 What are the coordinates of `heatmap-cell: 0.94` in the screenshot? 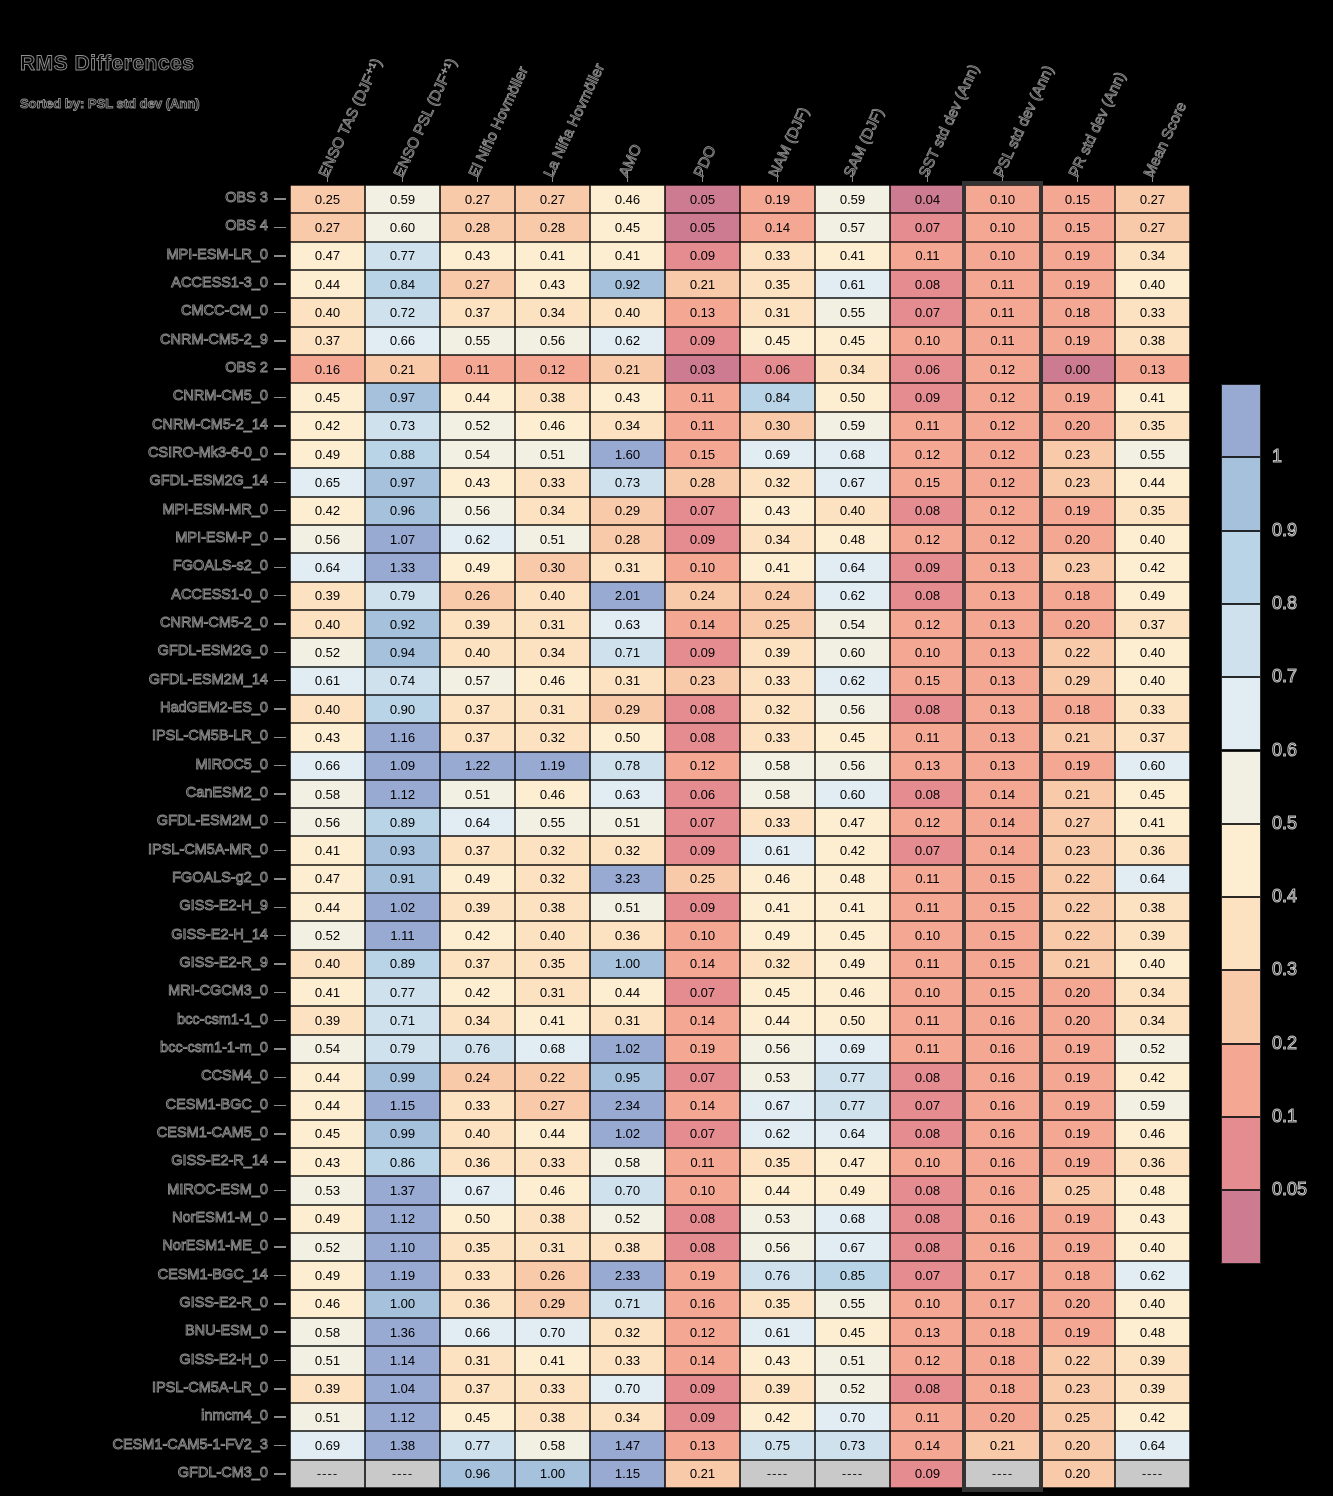 It's located at (402, 652).